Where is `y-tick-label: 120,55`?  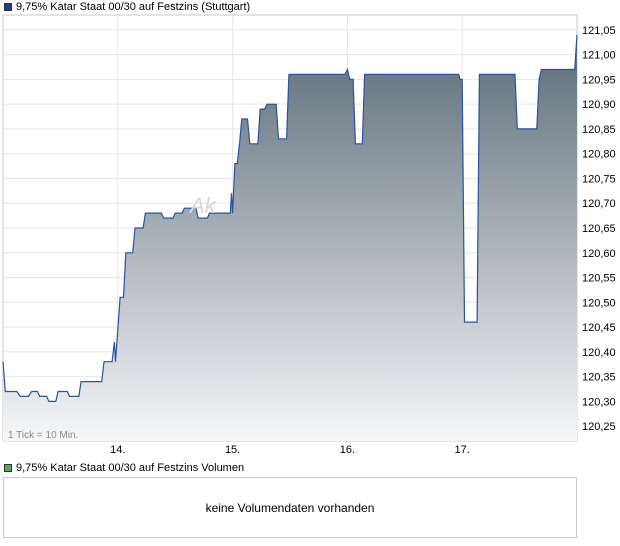
y-tick-label: 120,55 is located at coordinates (599, 279).